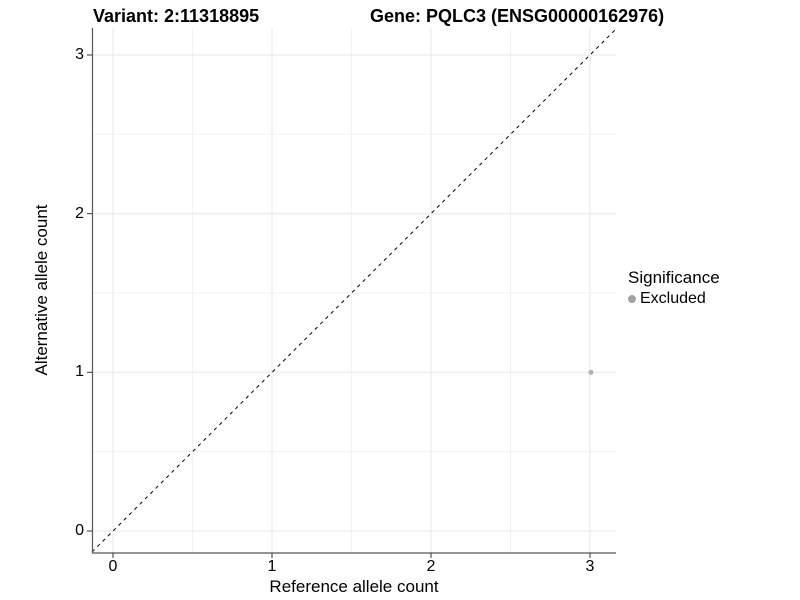 This screenshot has width=800, height=600. I want to click on x-tick-label-1: 1, so click(272, 566).